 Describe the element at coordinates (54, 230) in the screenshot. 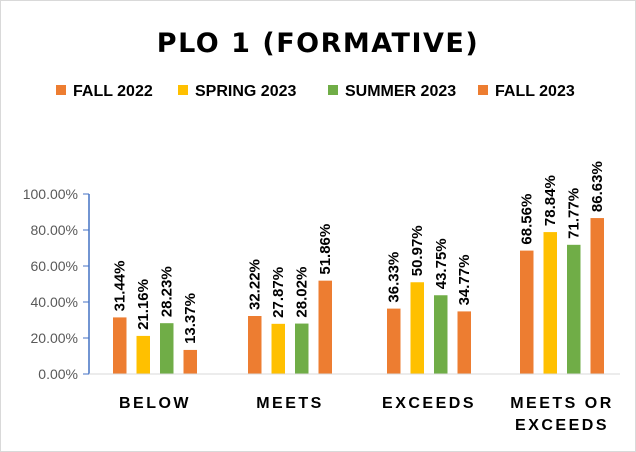

I see `y-tick-label: 80.00%` at that location.